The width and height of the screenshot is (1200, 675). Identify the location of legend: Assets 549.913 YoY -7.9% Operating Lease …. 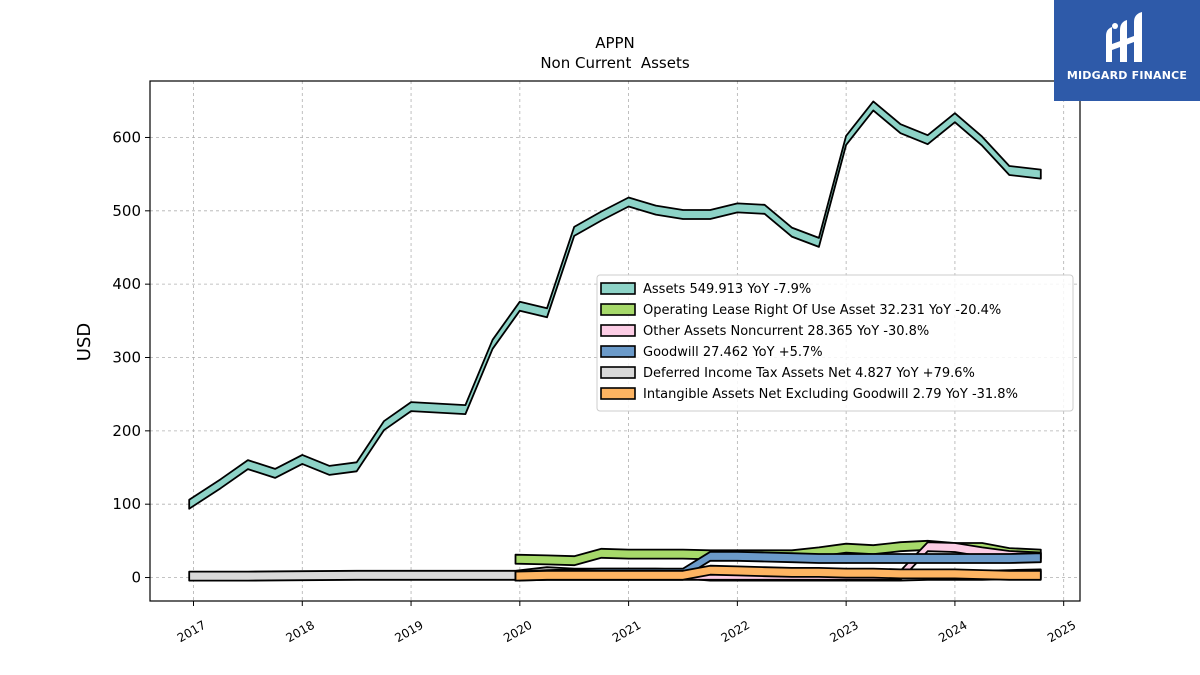
(835, 343).